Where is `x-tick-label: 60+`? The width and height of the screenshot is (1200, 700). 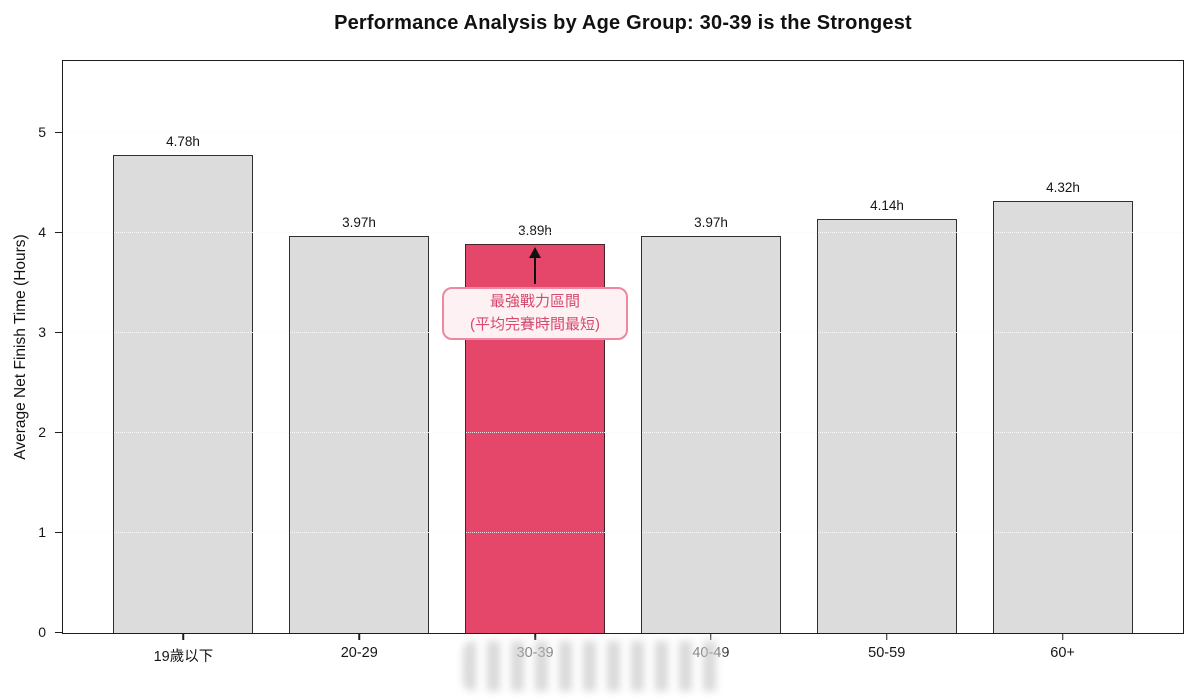
x-tick-label: 60+ is located at coordinates (1062, 653).